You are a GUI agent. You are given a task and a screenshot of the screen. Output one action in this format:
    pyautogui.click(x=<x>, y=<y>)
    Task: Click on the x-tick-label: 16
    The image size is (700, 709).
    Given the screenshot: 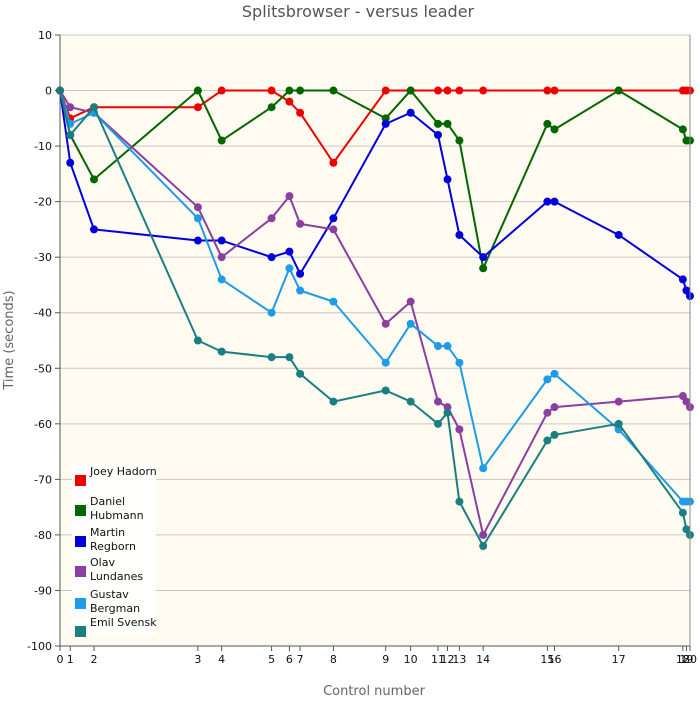 What is the action you would take?
    pyautogui.click(x=554, y=659)
    